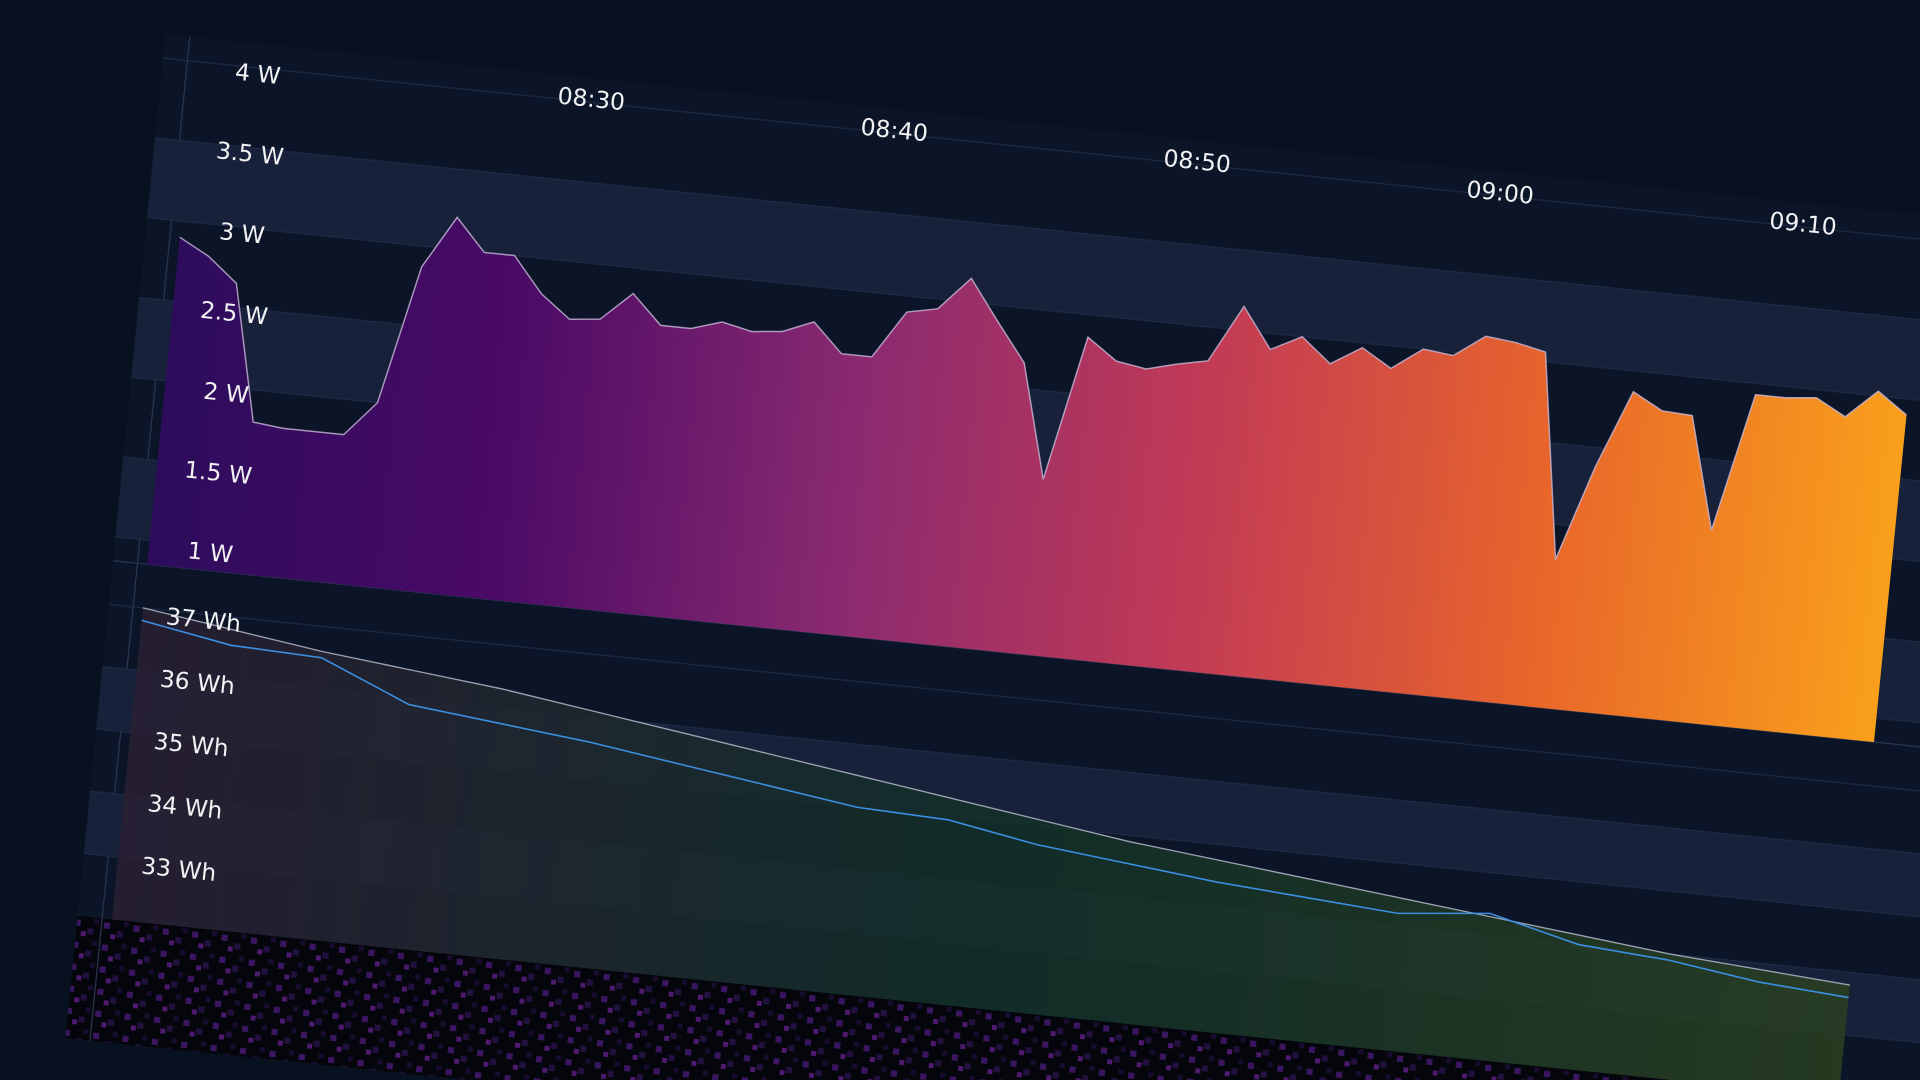 This screenshot has height=1080, width=1920. Describe the element at coordinates (242, 233) in the screenshot. I see `y-tick-label: 3 W` at that location.